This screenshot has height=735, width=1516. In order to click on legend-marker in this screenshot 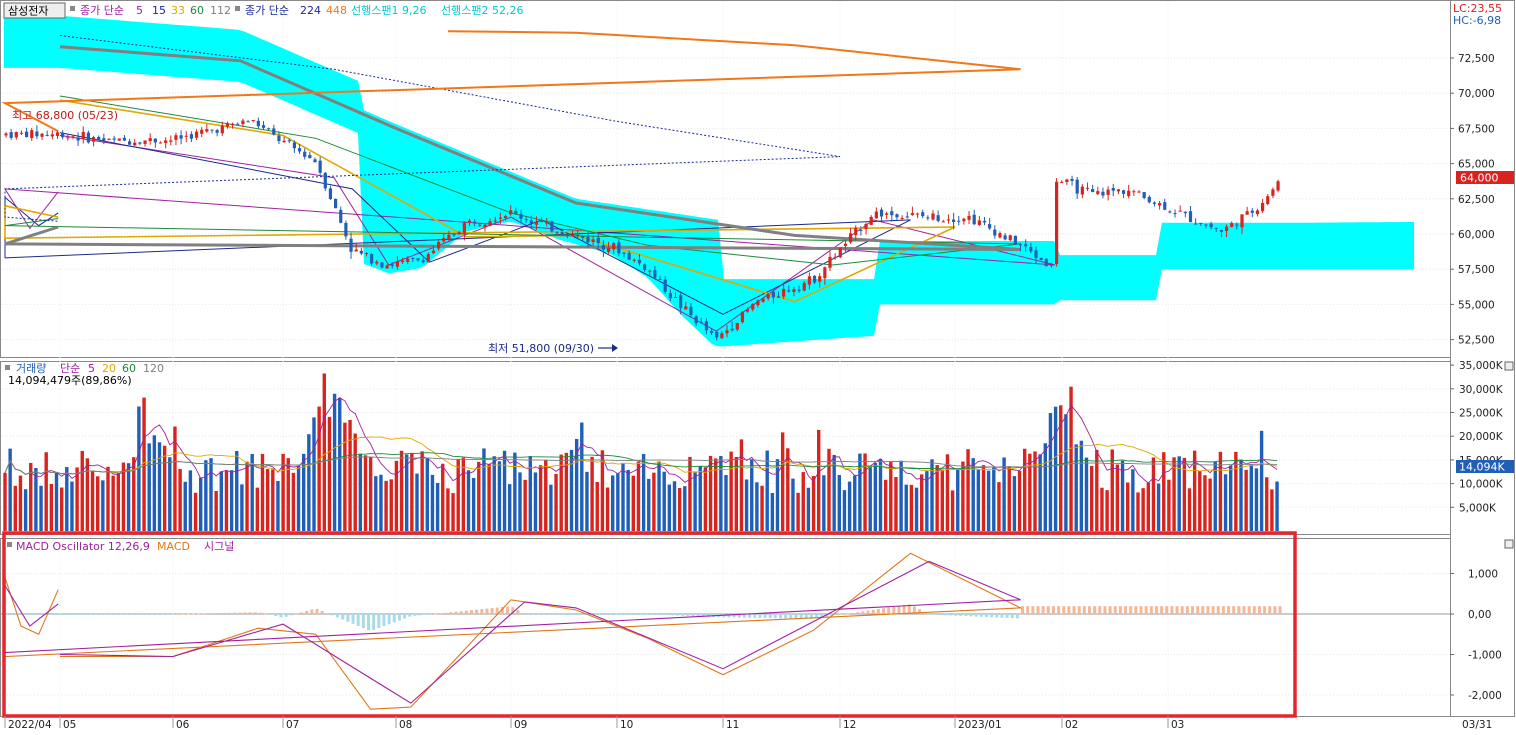, I will do `click(72, 8)`.